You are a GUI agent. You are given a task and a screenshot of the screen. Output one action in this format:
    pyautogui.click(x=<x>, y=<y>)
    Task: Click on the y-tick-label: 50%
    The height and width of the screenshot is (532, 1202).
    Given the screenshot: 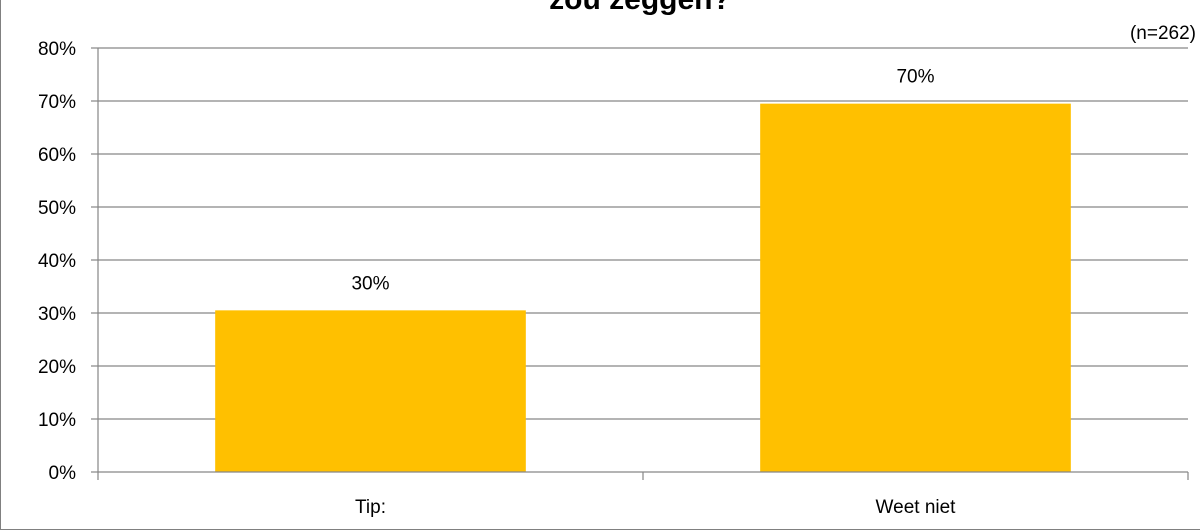 What is the action you would take?
    pyautogui.click(x=57, y=208)
    